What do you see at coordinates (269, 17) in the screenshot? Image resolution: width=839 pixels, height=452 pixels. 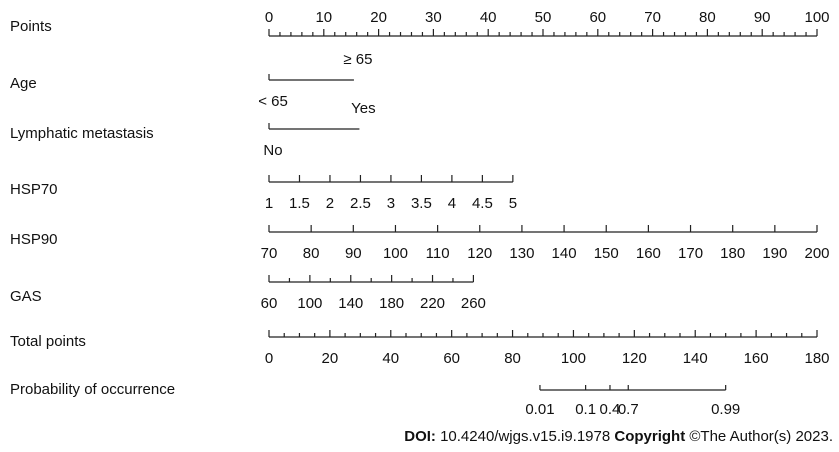 I see `points-tick-label: 0` at bounding box center [269, 17].